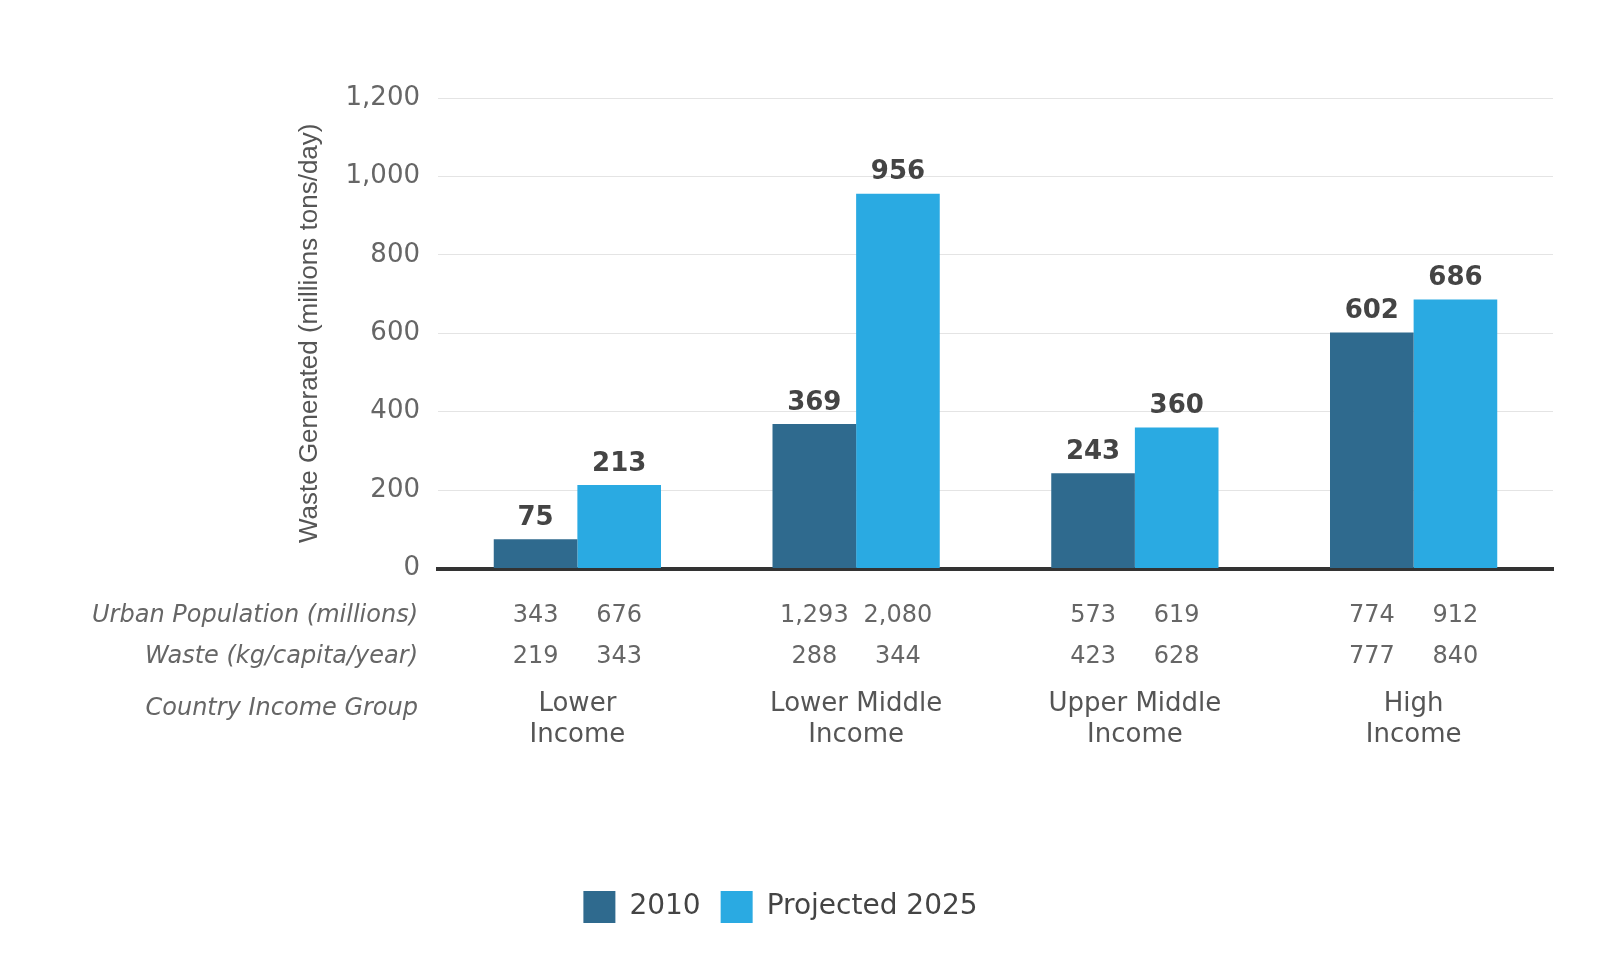 This screenshot has width=1601, height=966. I want to click on y-tick-label: 400, so click(395, 409).